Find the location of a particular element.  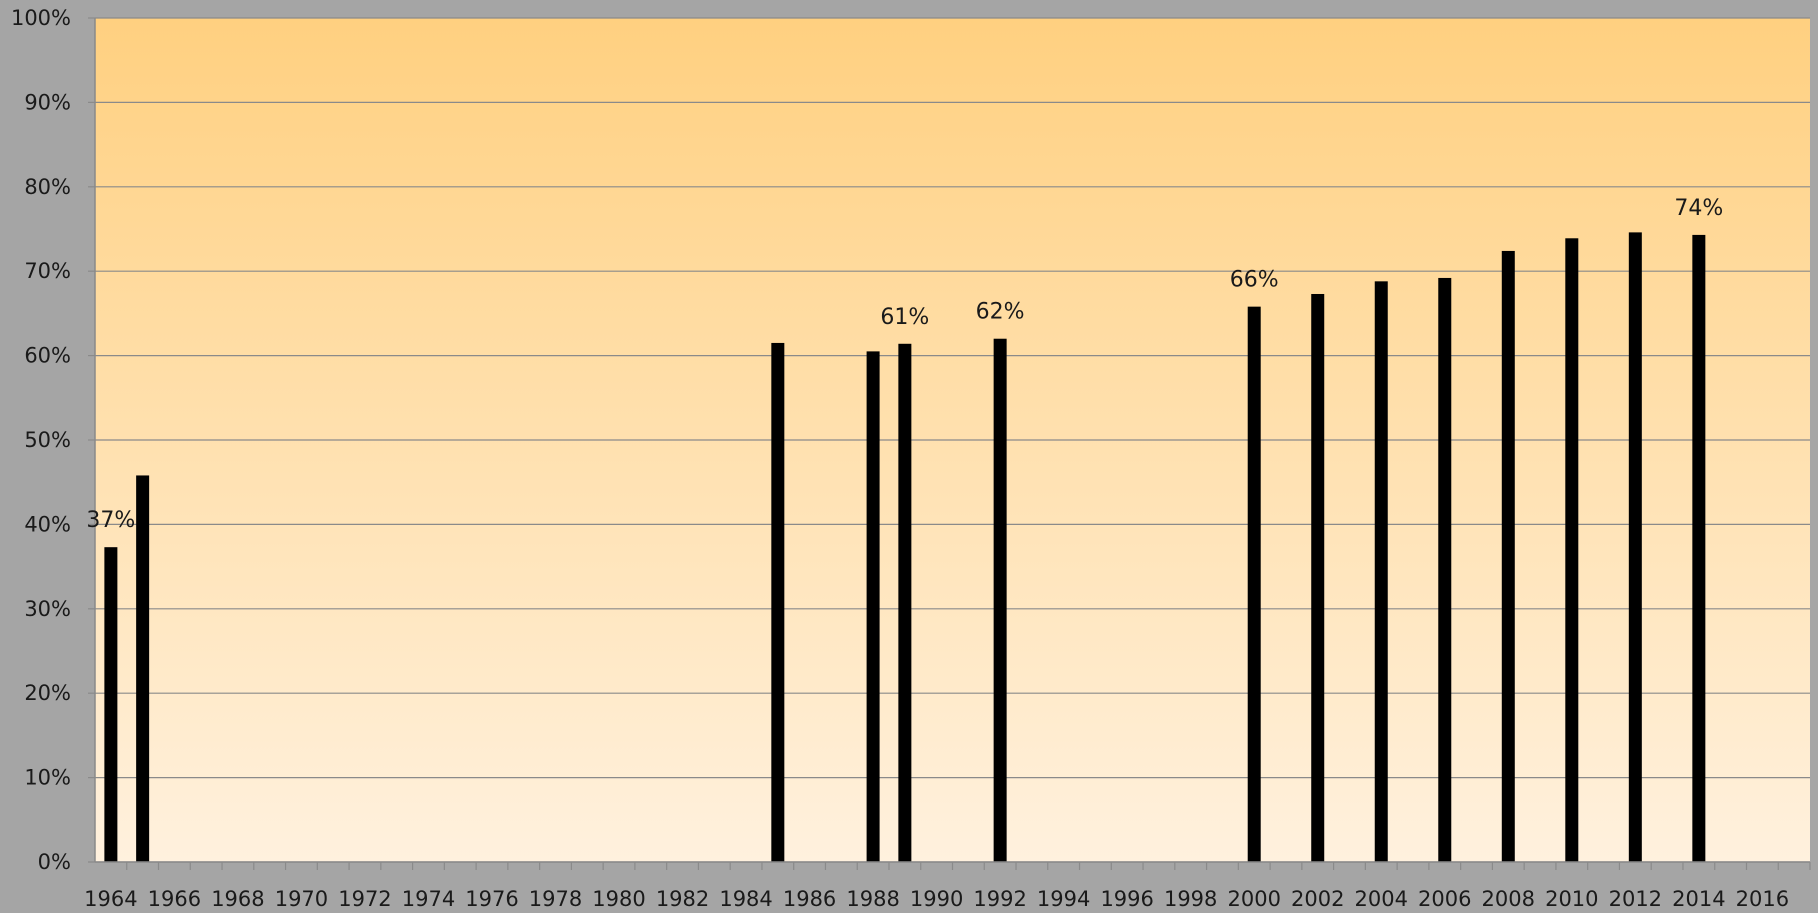

x-tick-label: 1992 is located at coordinates (999, 899).